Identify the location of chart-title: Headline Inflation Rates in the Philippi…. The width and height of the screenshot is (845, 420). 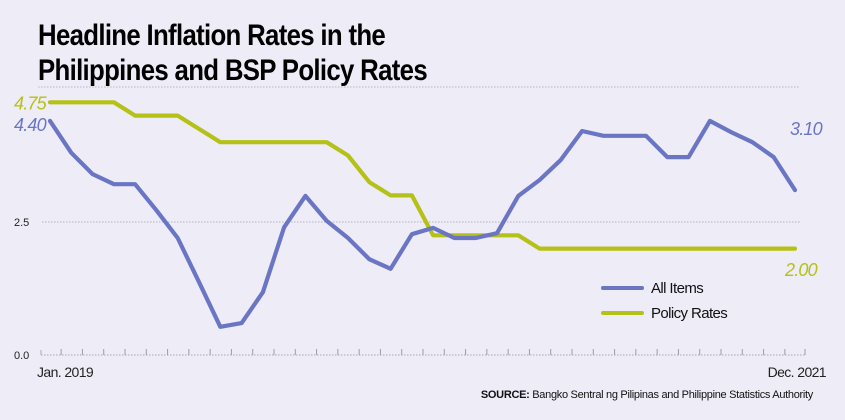
(233, 53).